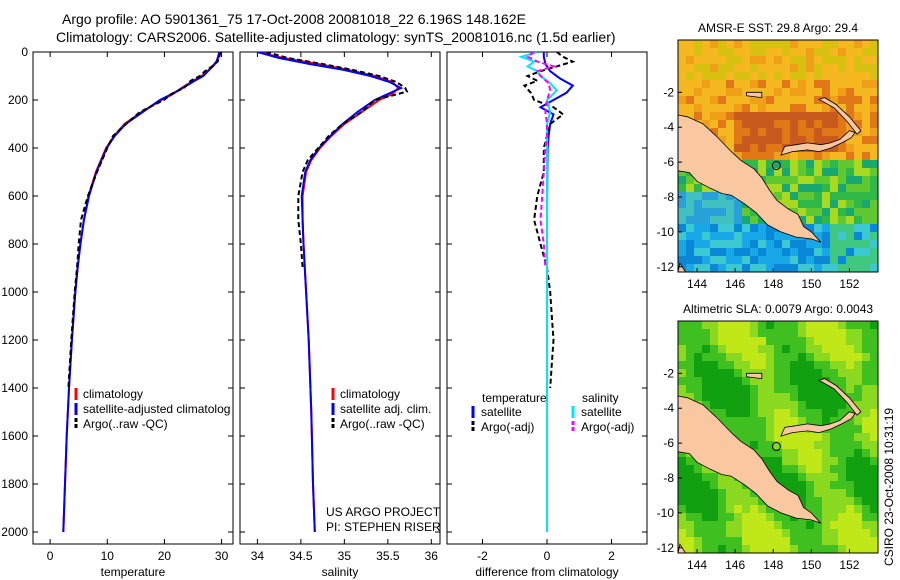  Describe the element at coordinates (18, 244) in the screenshot. I see `y-tick-label: 800` at that location.